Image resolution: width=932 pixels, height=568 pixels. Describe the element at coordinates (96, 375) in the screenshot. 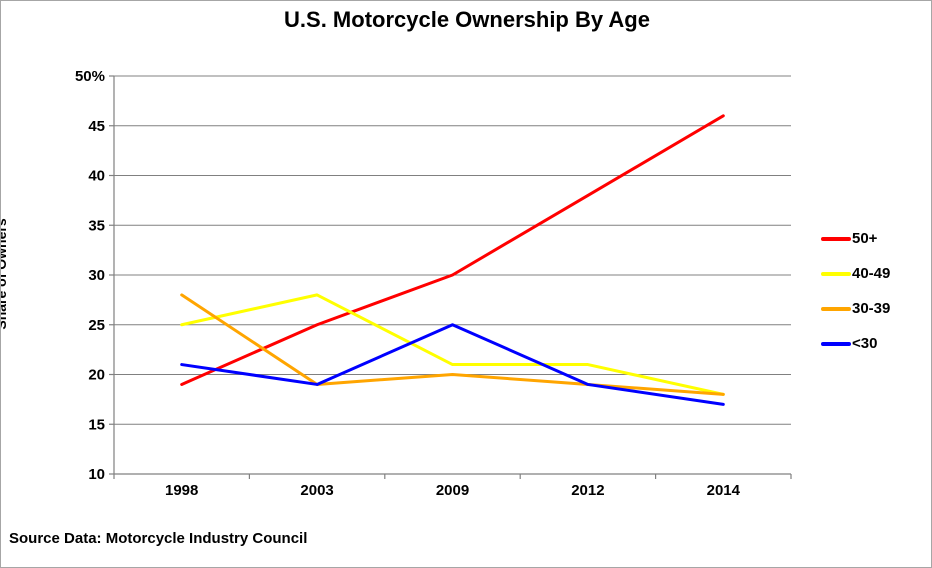

I see `y-tick-label: 20` at that location.